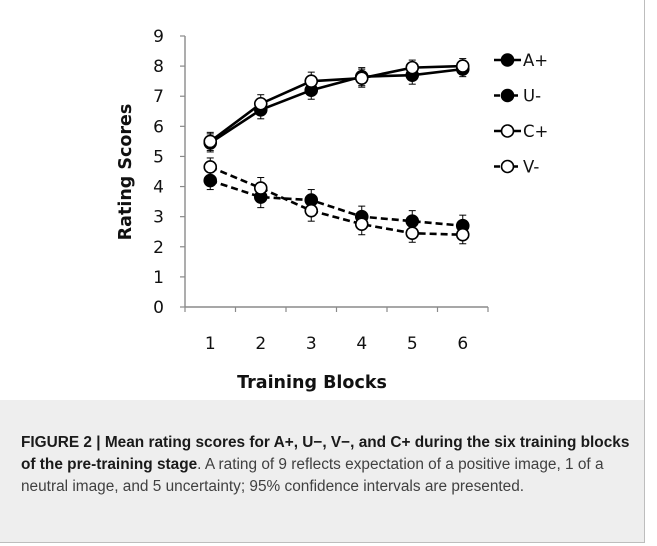  I want to click on x-tick-label: 2, so click(260, 344).